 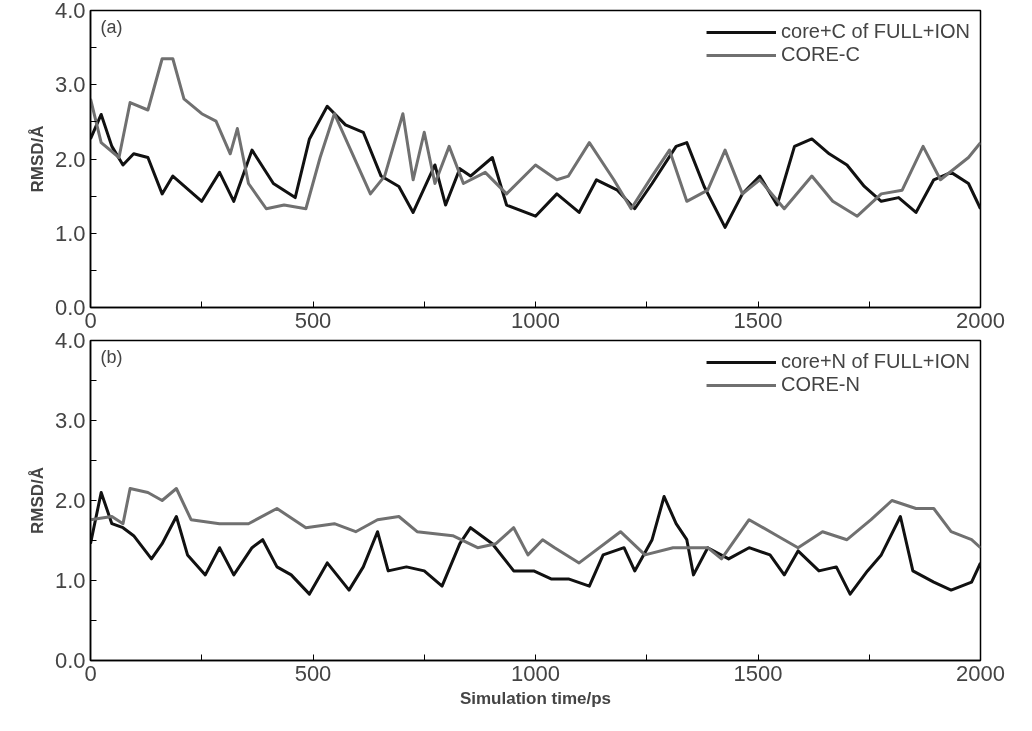 What do you see at coordinates (111, 26) in the screenshot?
I see `annotation: (a)` at bounding box center [111, 26].